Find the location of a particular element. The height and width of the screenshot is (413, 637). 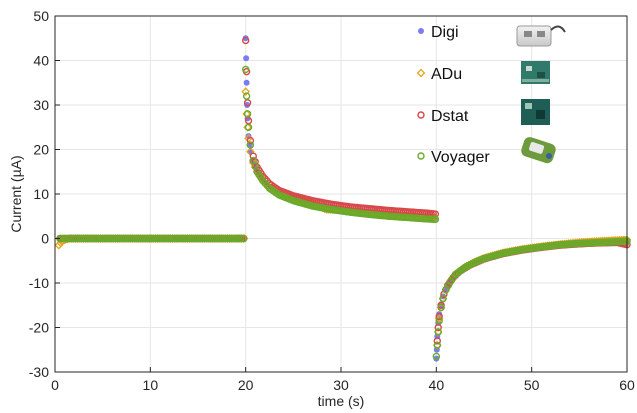

y-axis-label: Current (µA) is located at coordinates (16, 193).